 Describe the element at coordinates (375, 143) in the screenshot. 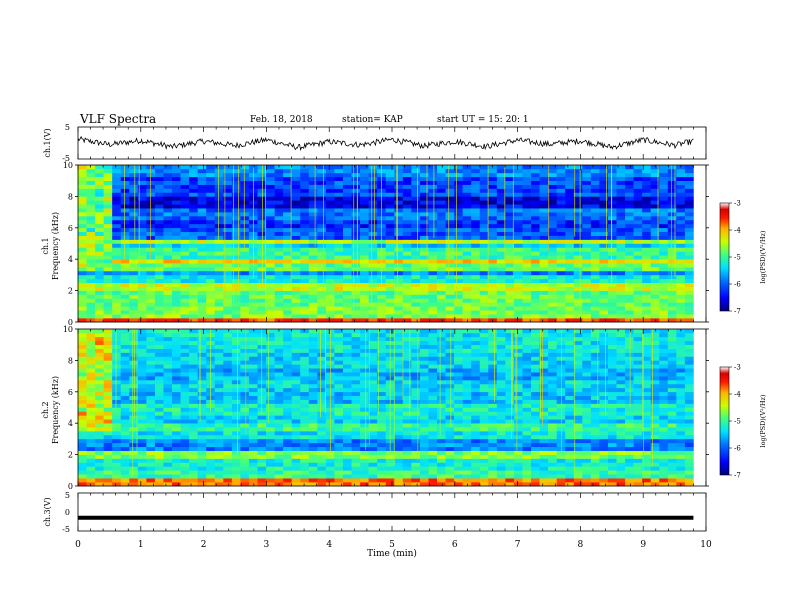

I see `ch1-waveform-panel: 5 -5 ch.1(V)` at that location.